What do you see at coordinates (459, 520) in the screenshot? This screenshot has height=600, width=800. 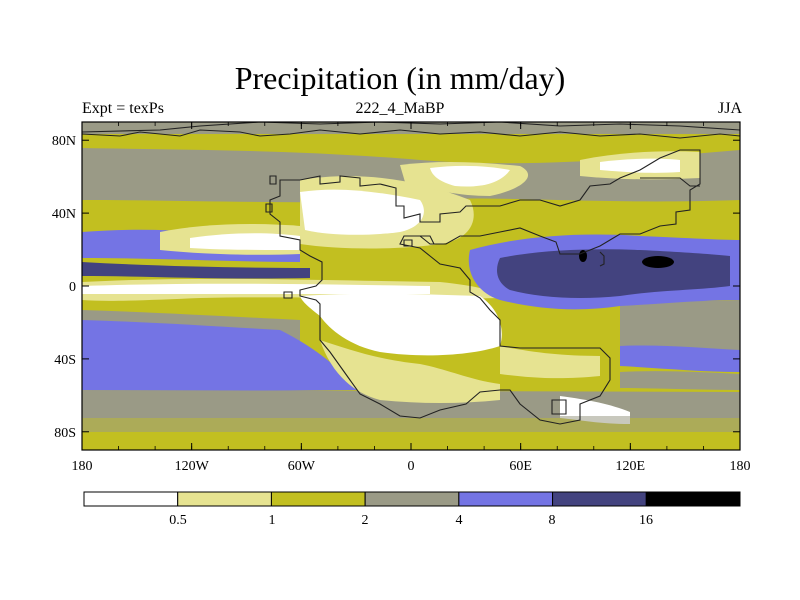 I see `colorbar-label: 4` at bounding box center [459, 520].